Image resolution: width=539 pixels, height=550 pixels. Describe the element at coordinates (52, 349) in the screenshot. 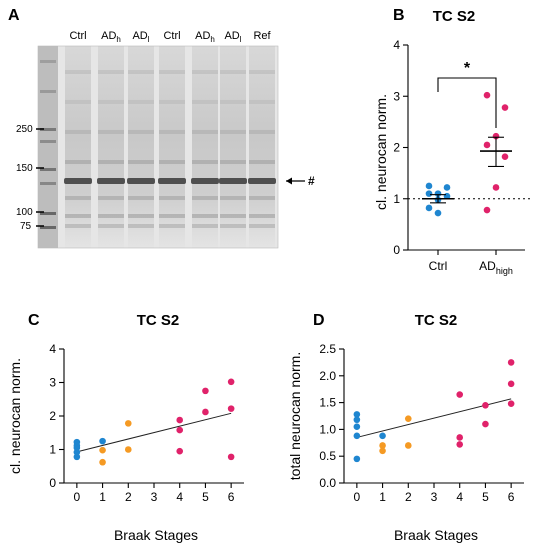

I see `y-tick-label: 4` at that location.